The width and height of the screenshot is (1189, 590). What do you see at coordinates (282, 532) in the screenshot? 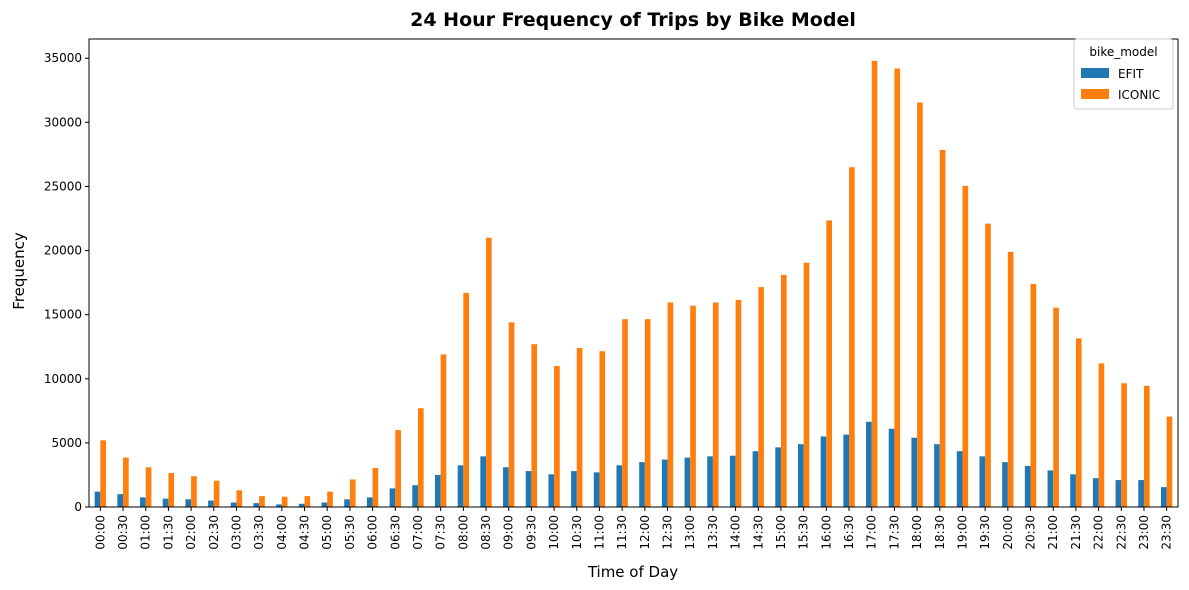
I see `x-tick-label: 04:00` at bounding box center [282, 532].